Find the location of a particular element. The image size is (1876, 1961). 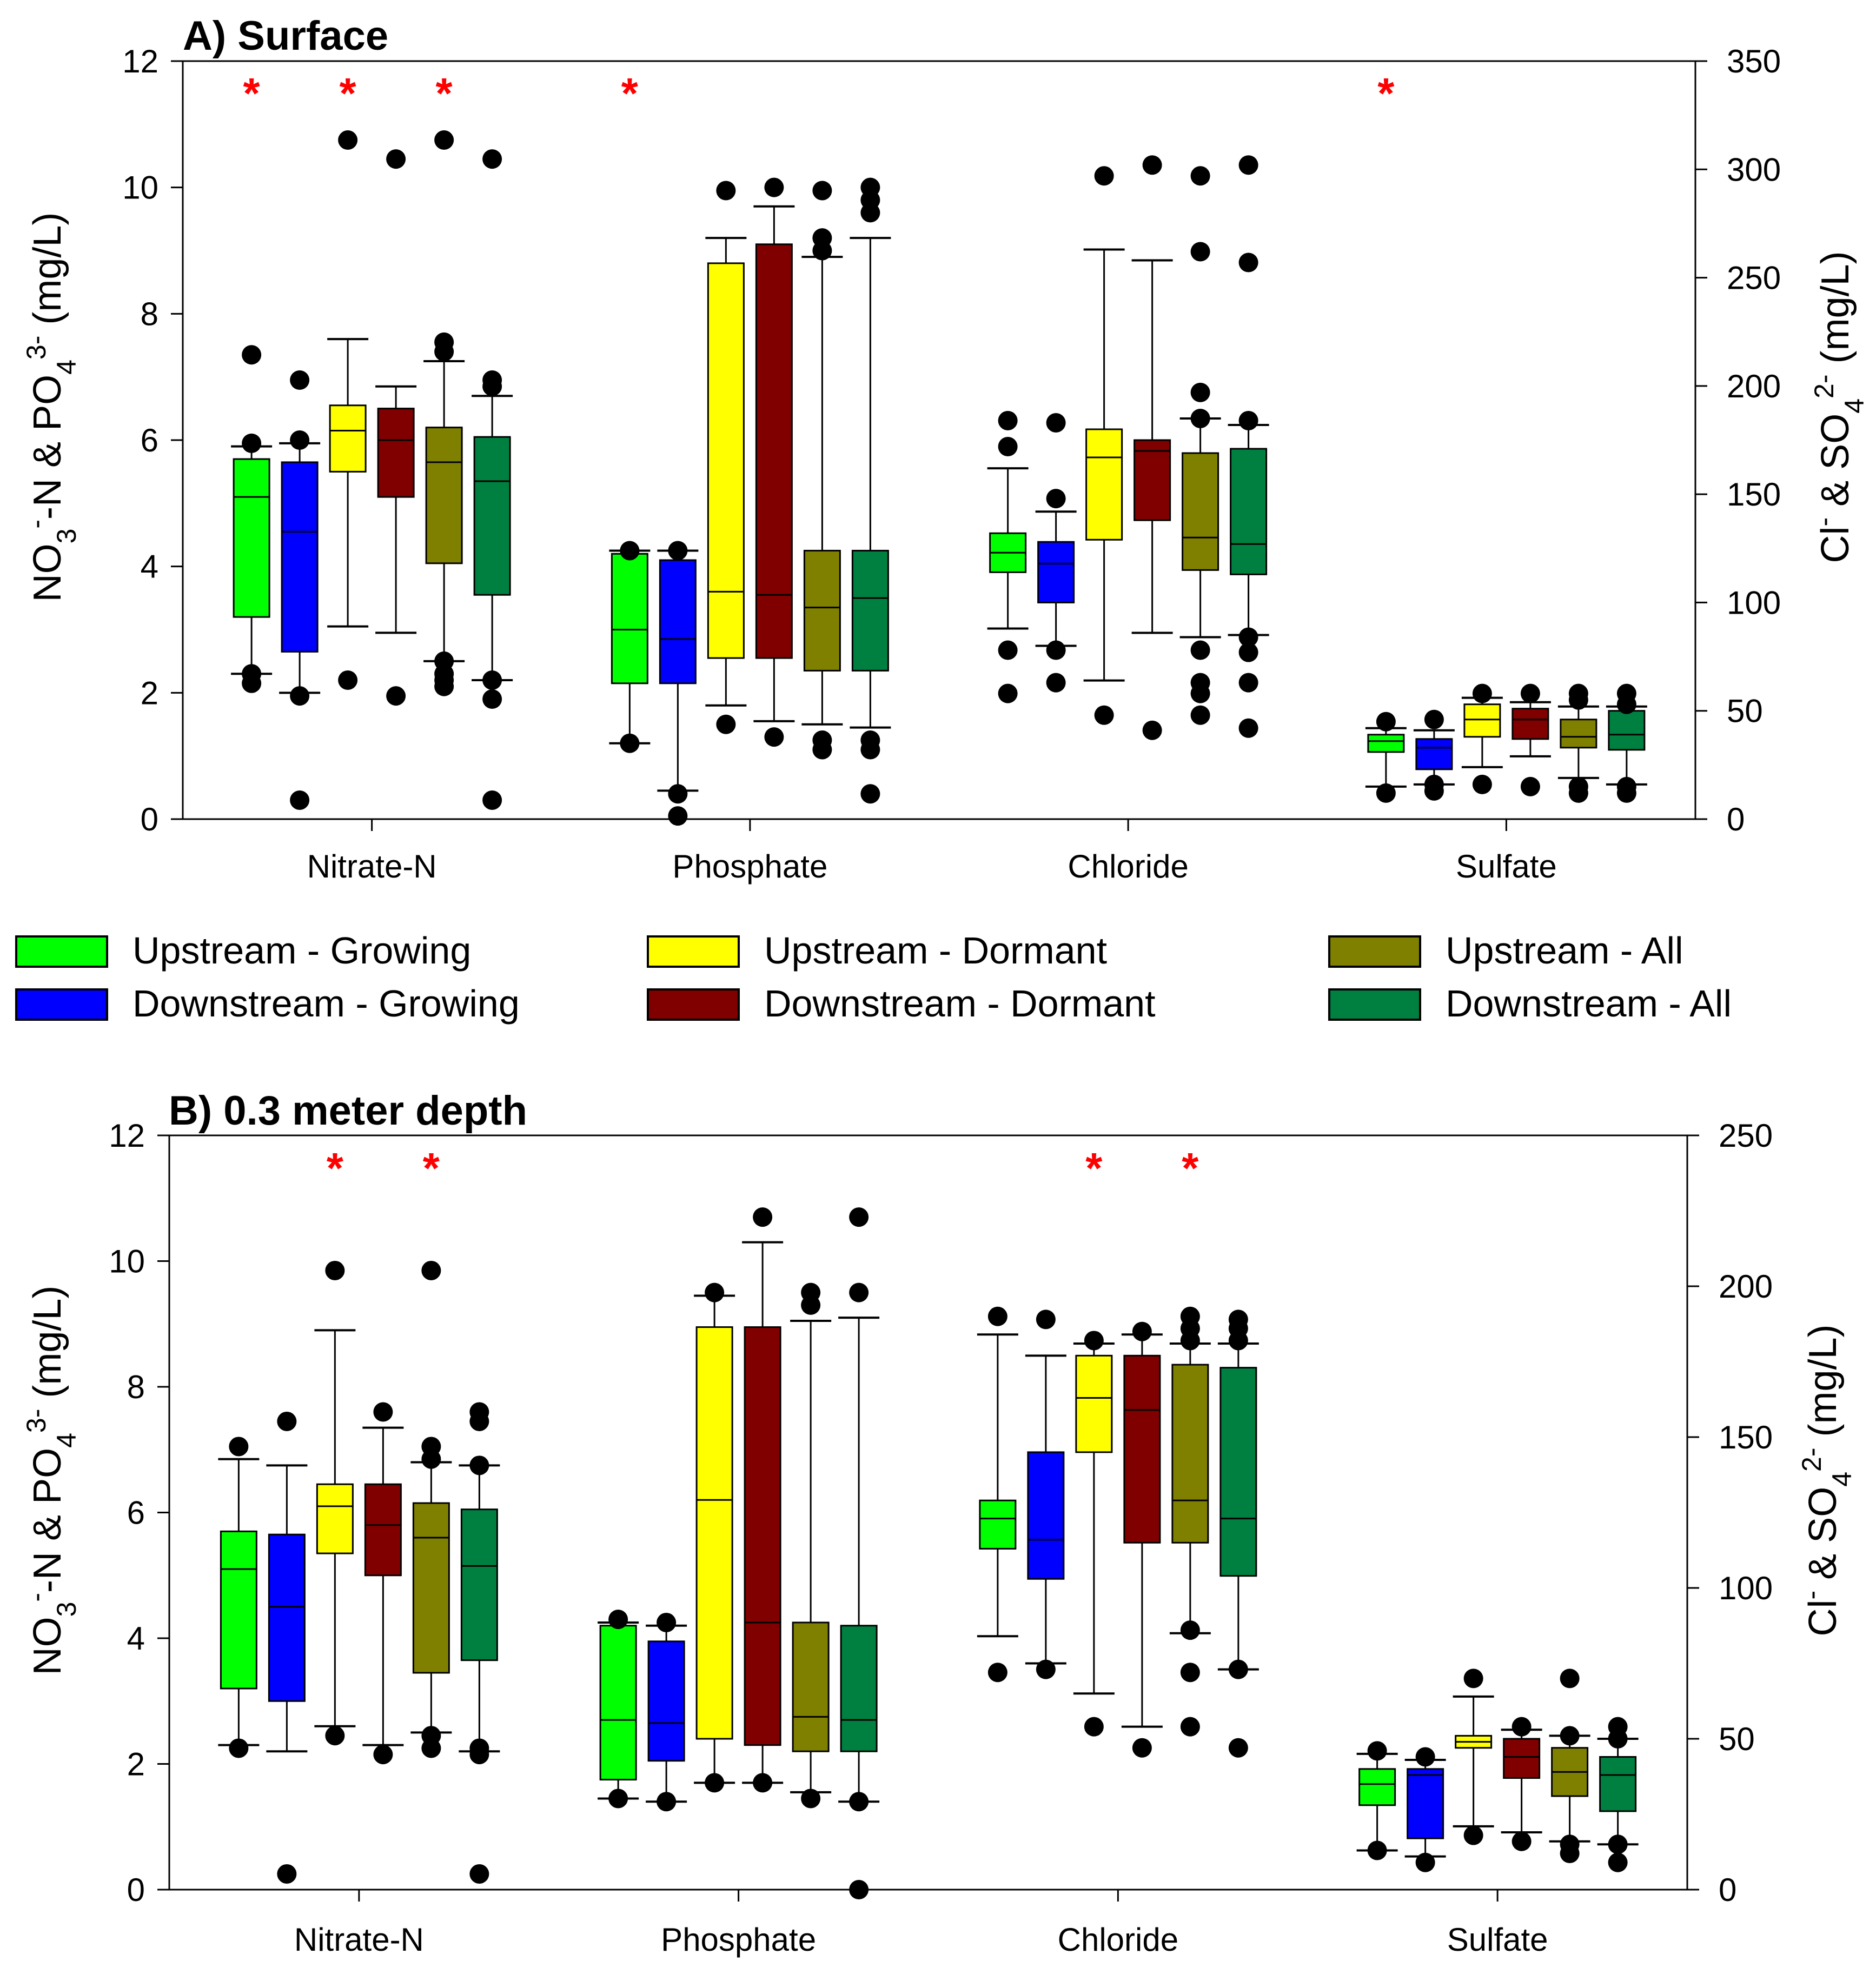

category-label: Sulfate is located at coordinates (1506, 866).